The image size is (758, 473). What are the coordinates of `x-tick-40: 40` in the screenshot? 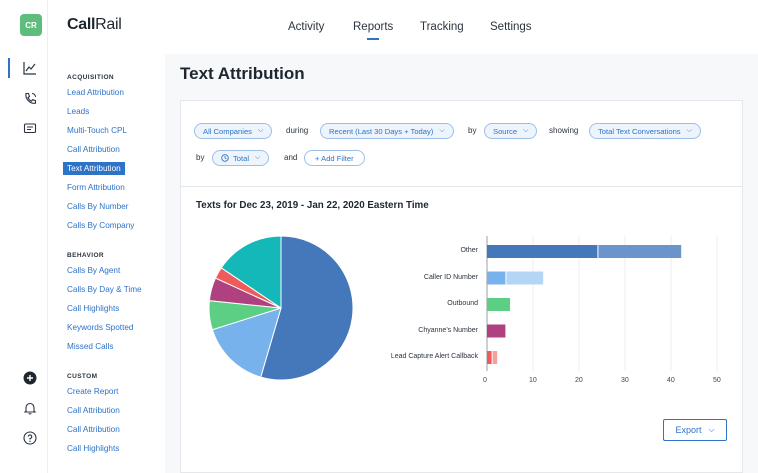 It's located at (671, 380).